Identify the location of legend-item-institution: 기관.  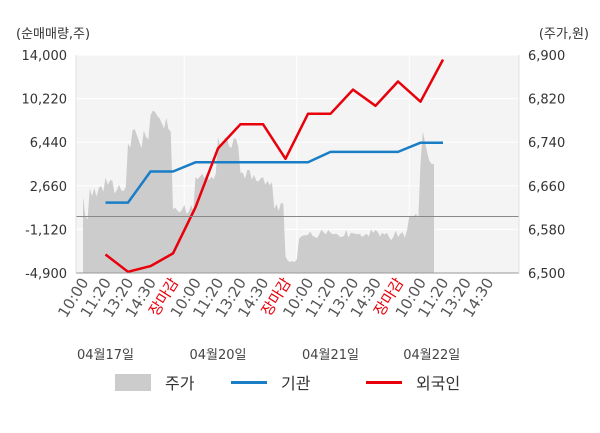
(270, 382).